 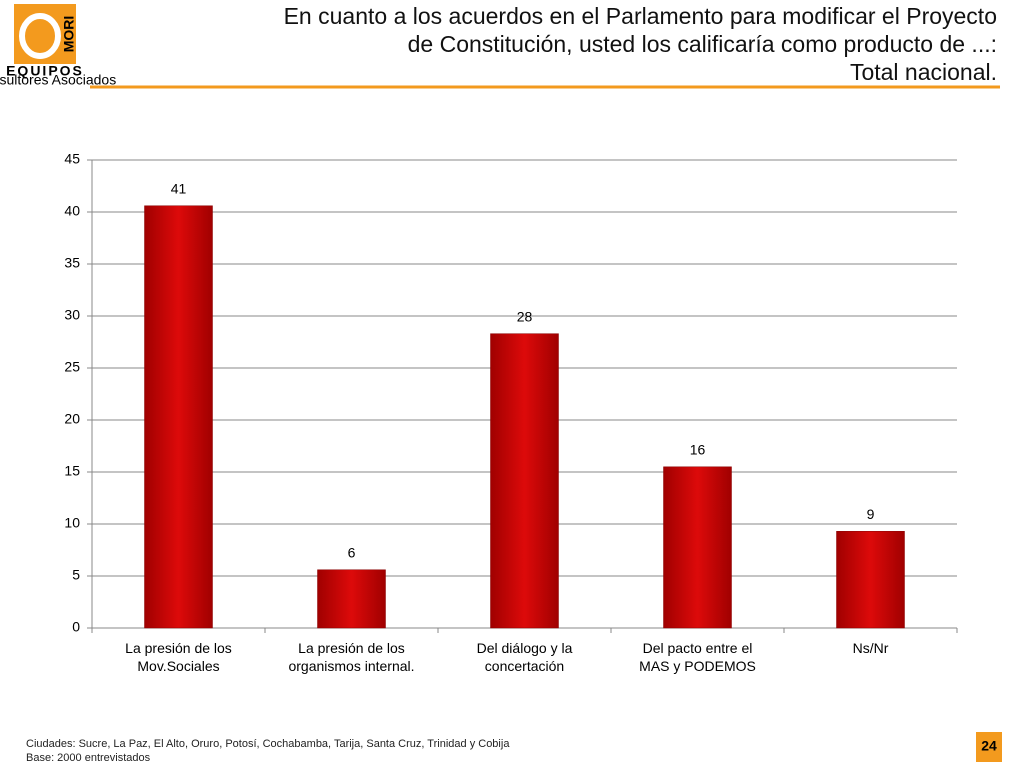 I want to click on page-number: 24, so click(x=989, y=746).